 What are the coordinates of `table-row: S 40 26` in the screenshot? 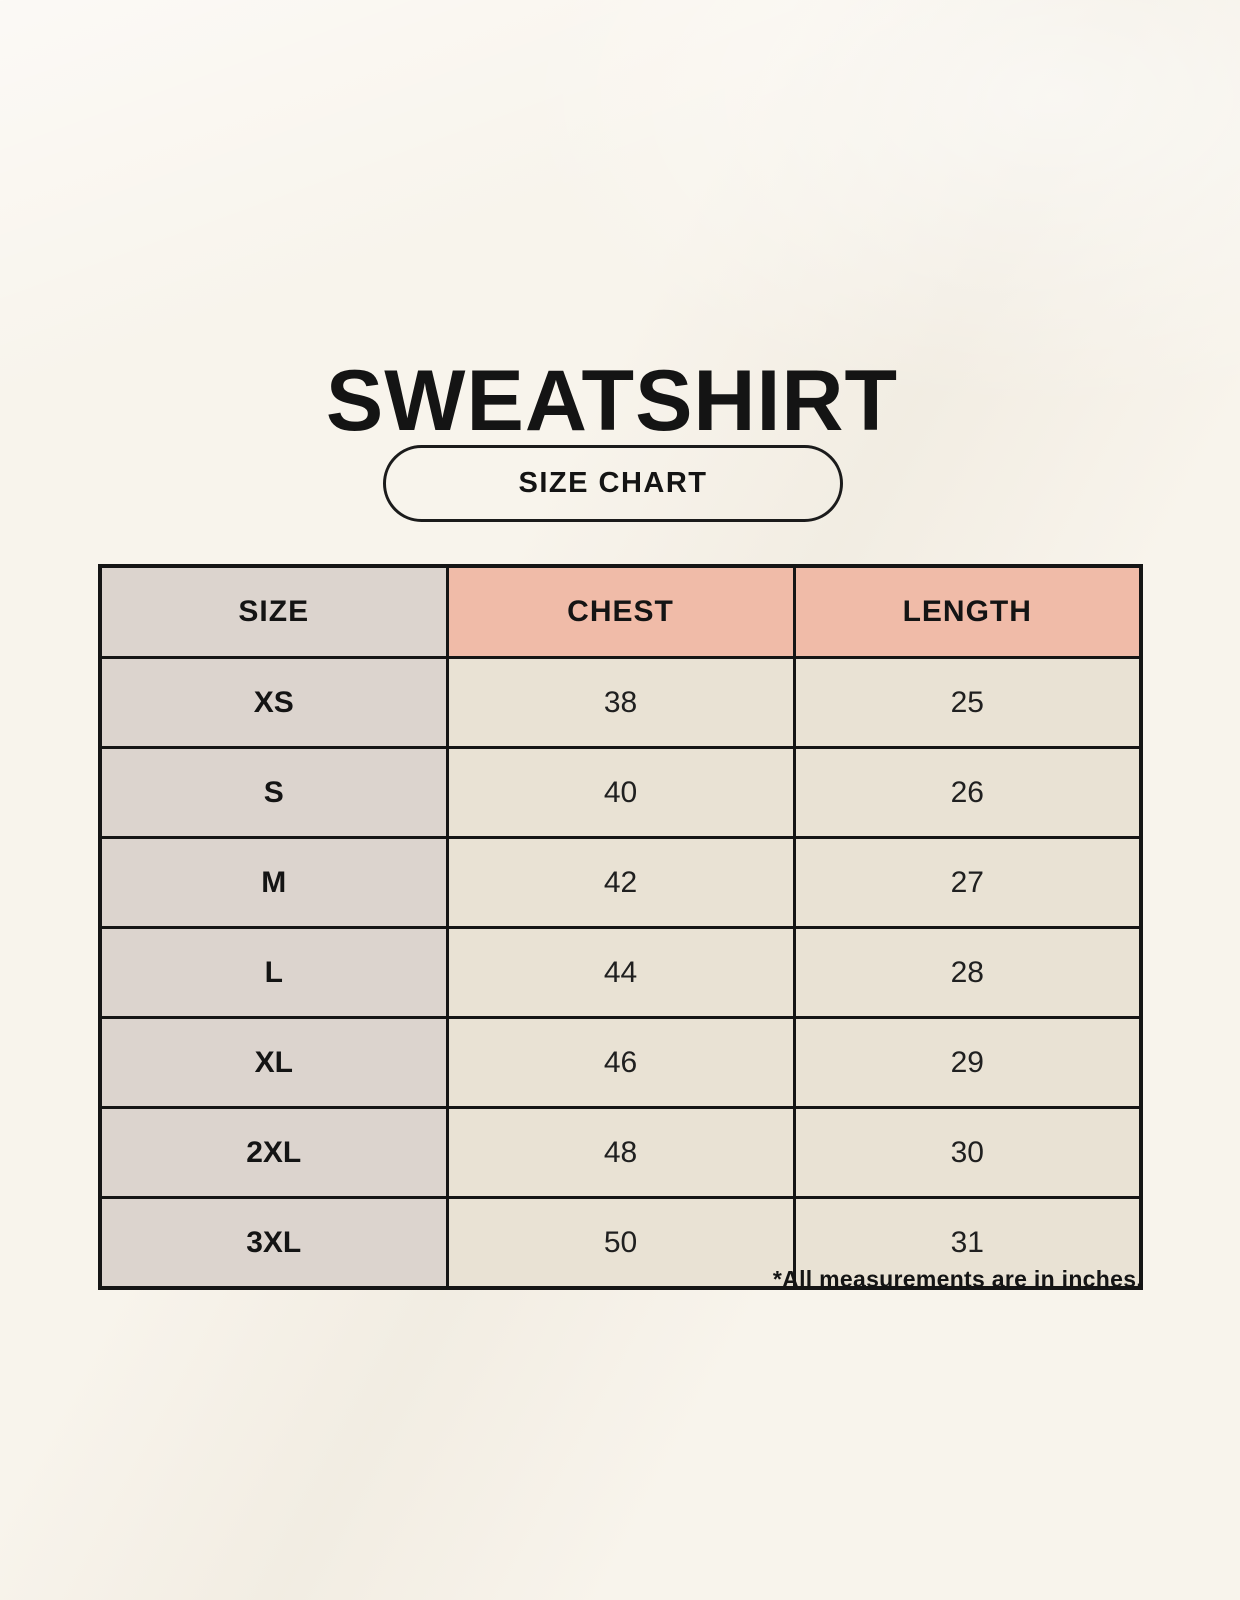 It's located at (620, 792).